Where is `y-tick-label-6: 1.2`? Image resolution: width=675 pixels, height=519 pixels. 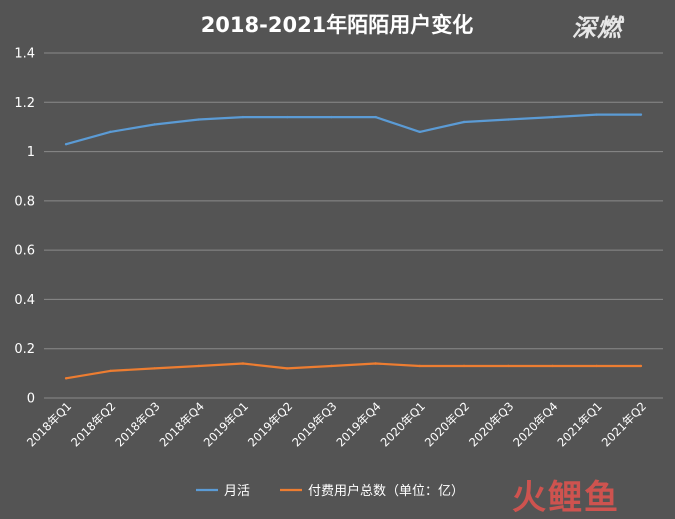
y-tick-label-6: 1.2 is located at coordinates (24, 103).